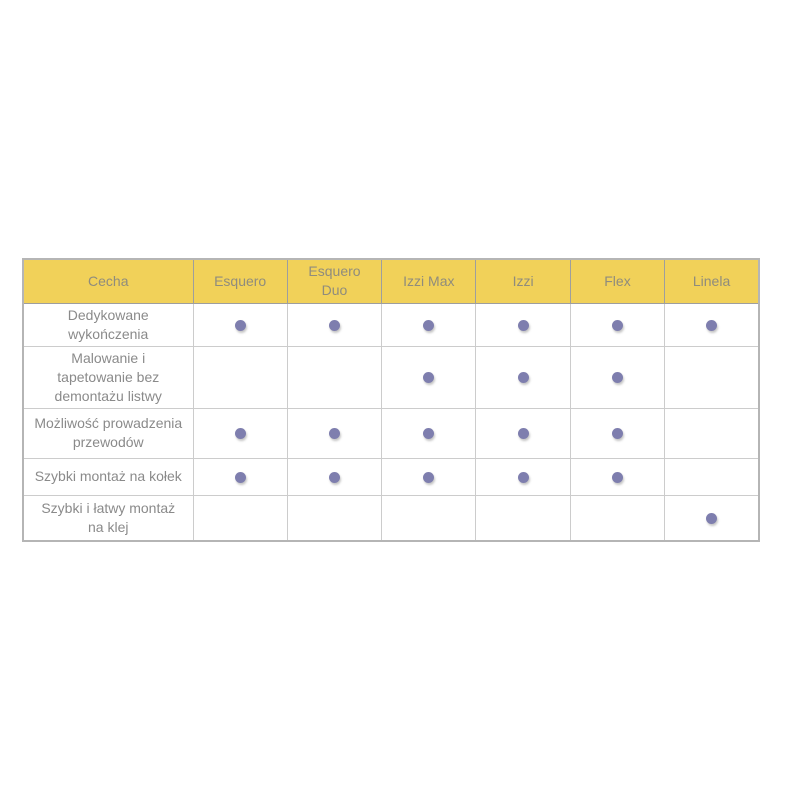 This screenshot has height=800, width=800. Describe the element at coordinates (108, 433) in the screenshot. I see `feature-cell: Możliwość prowadzenia przewodów` at that location.